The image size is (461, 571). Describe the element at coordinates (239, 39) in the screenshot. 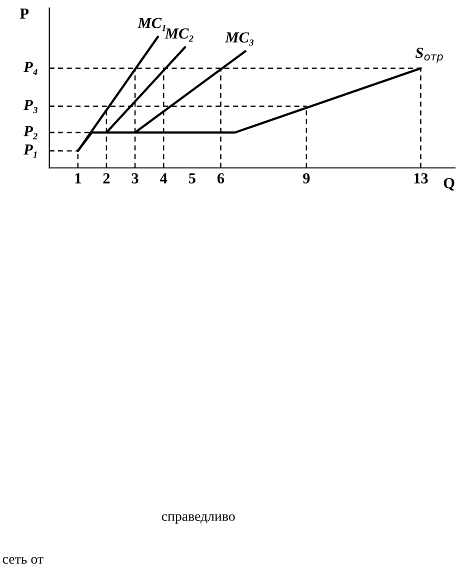

I see `series-label: MC₃` at that location.